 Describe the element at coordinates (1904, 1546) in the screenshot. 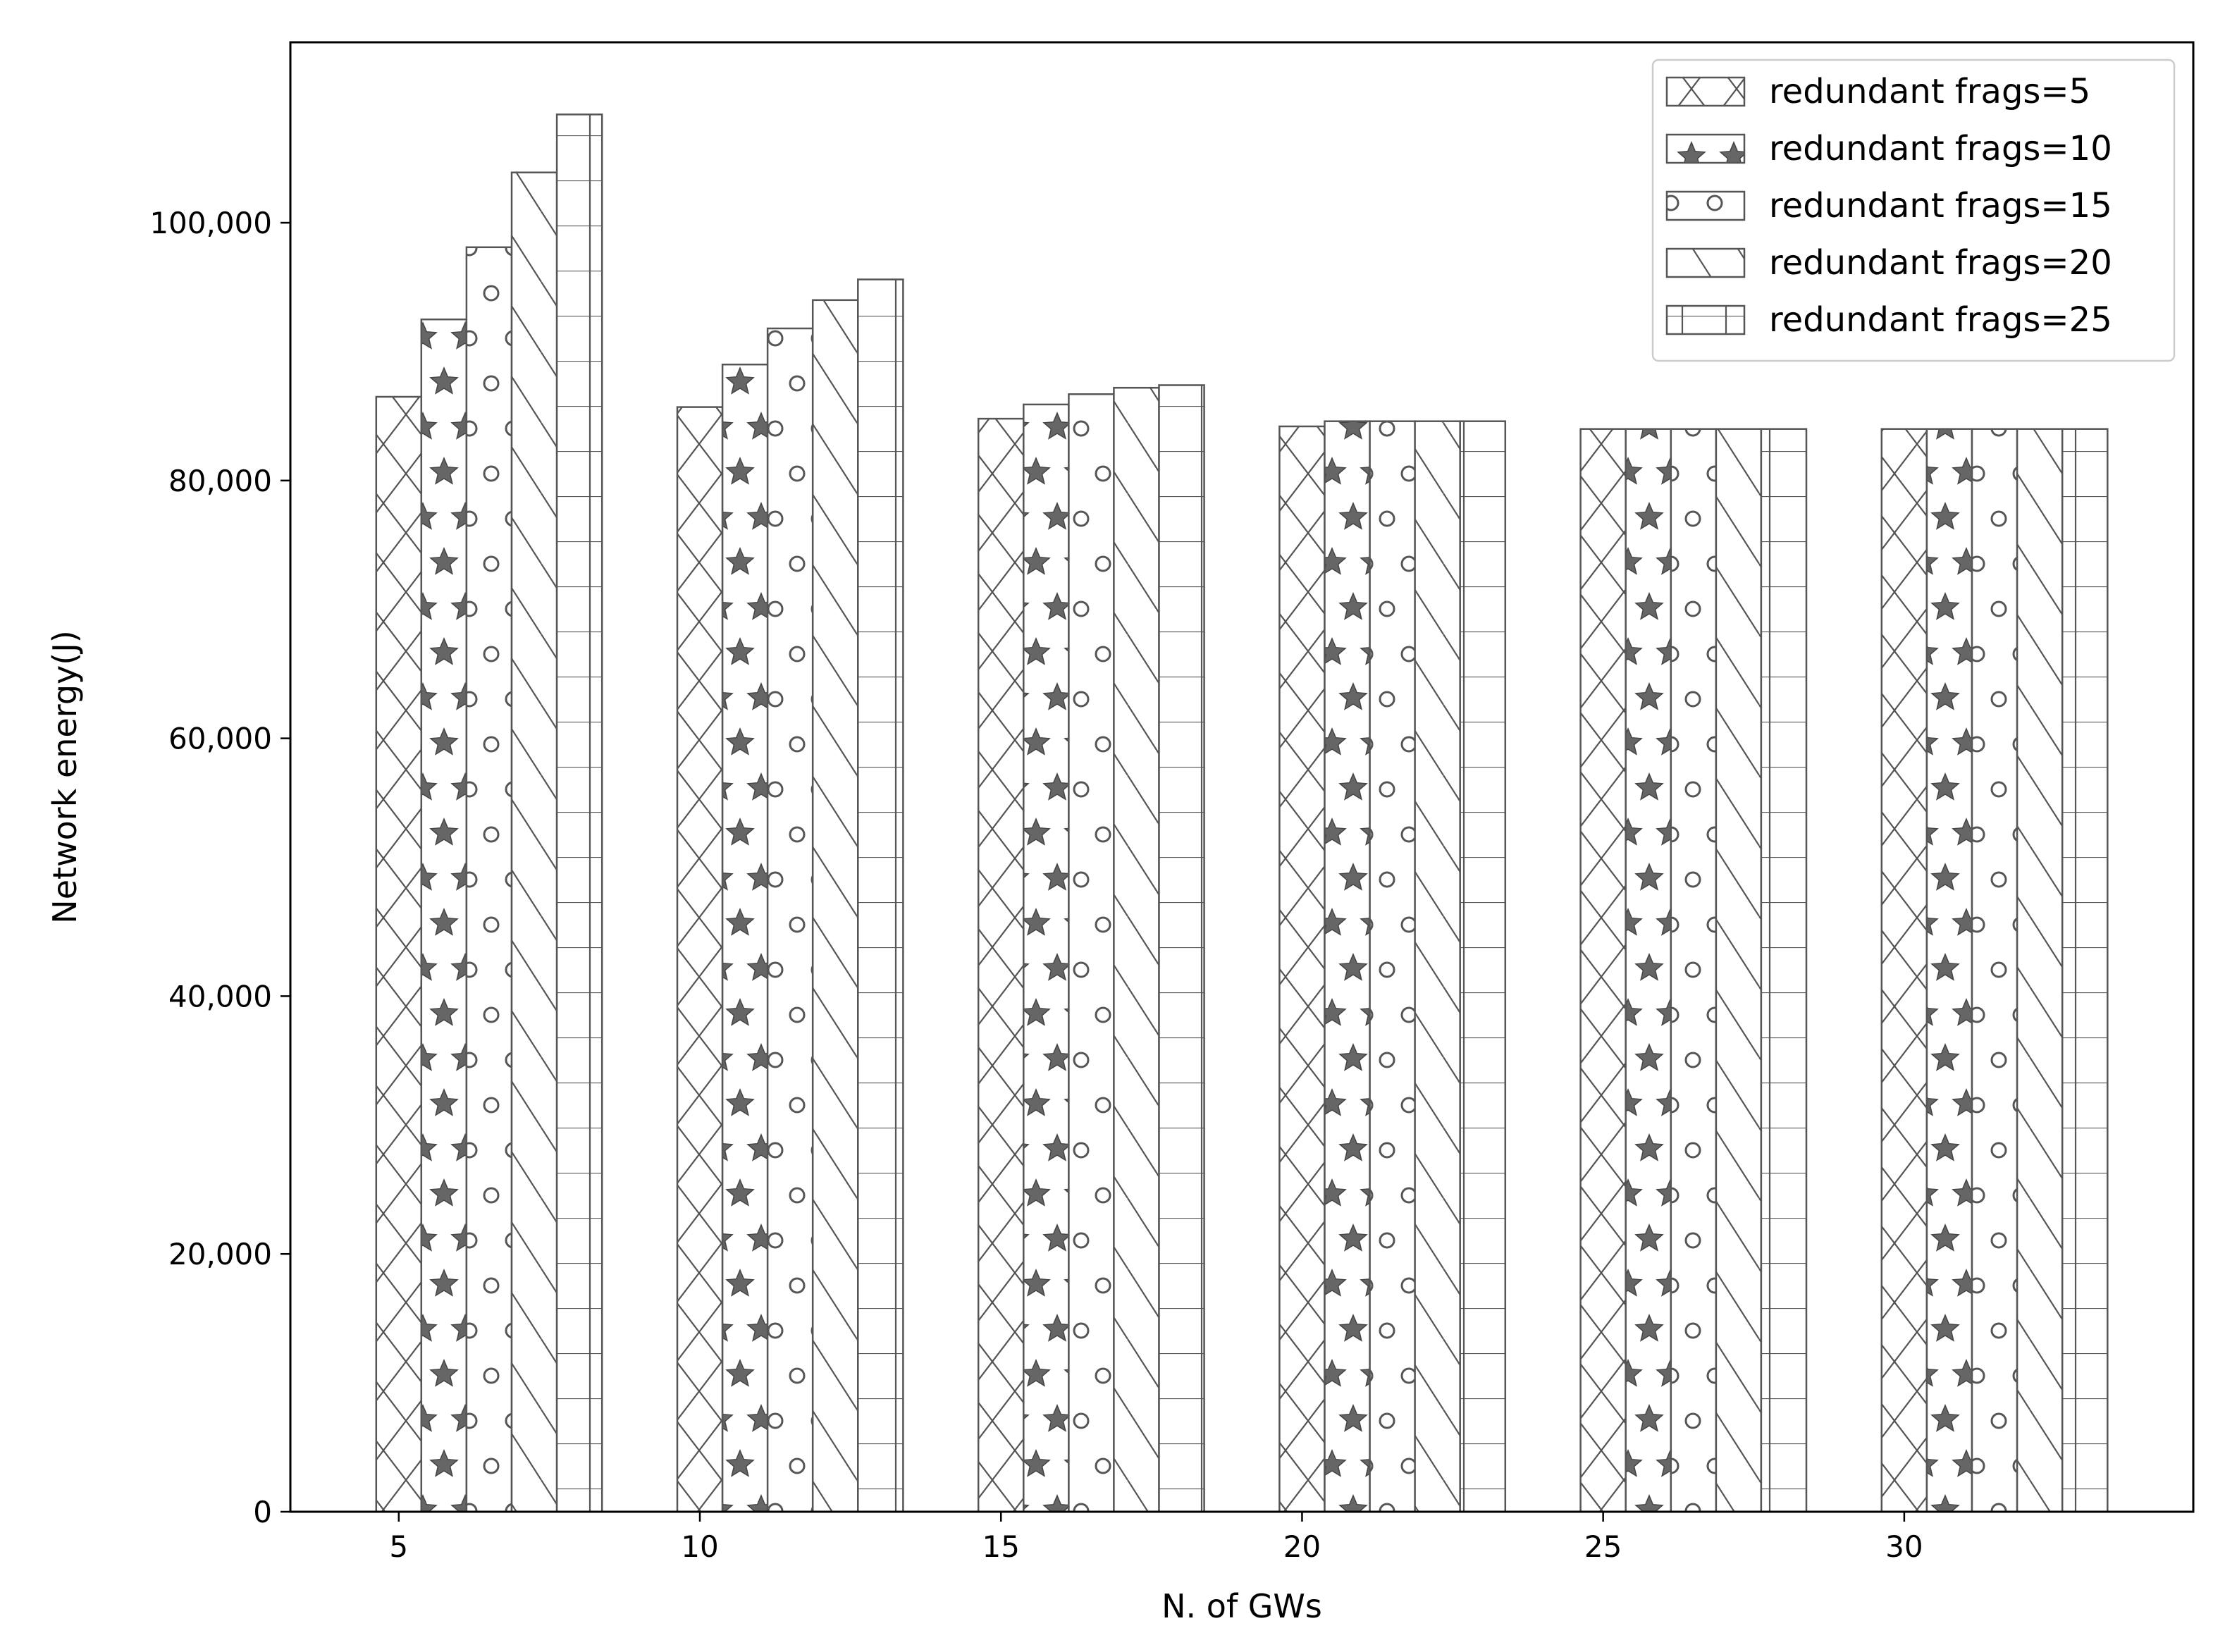

I see `x-tick-label: 30` at that location.